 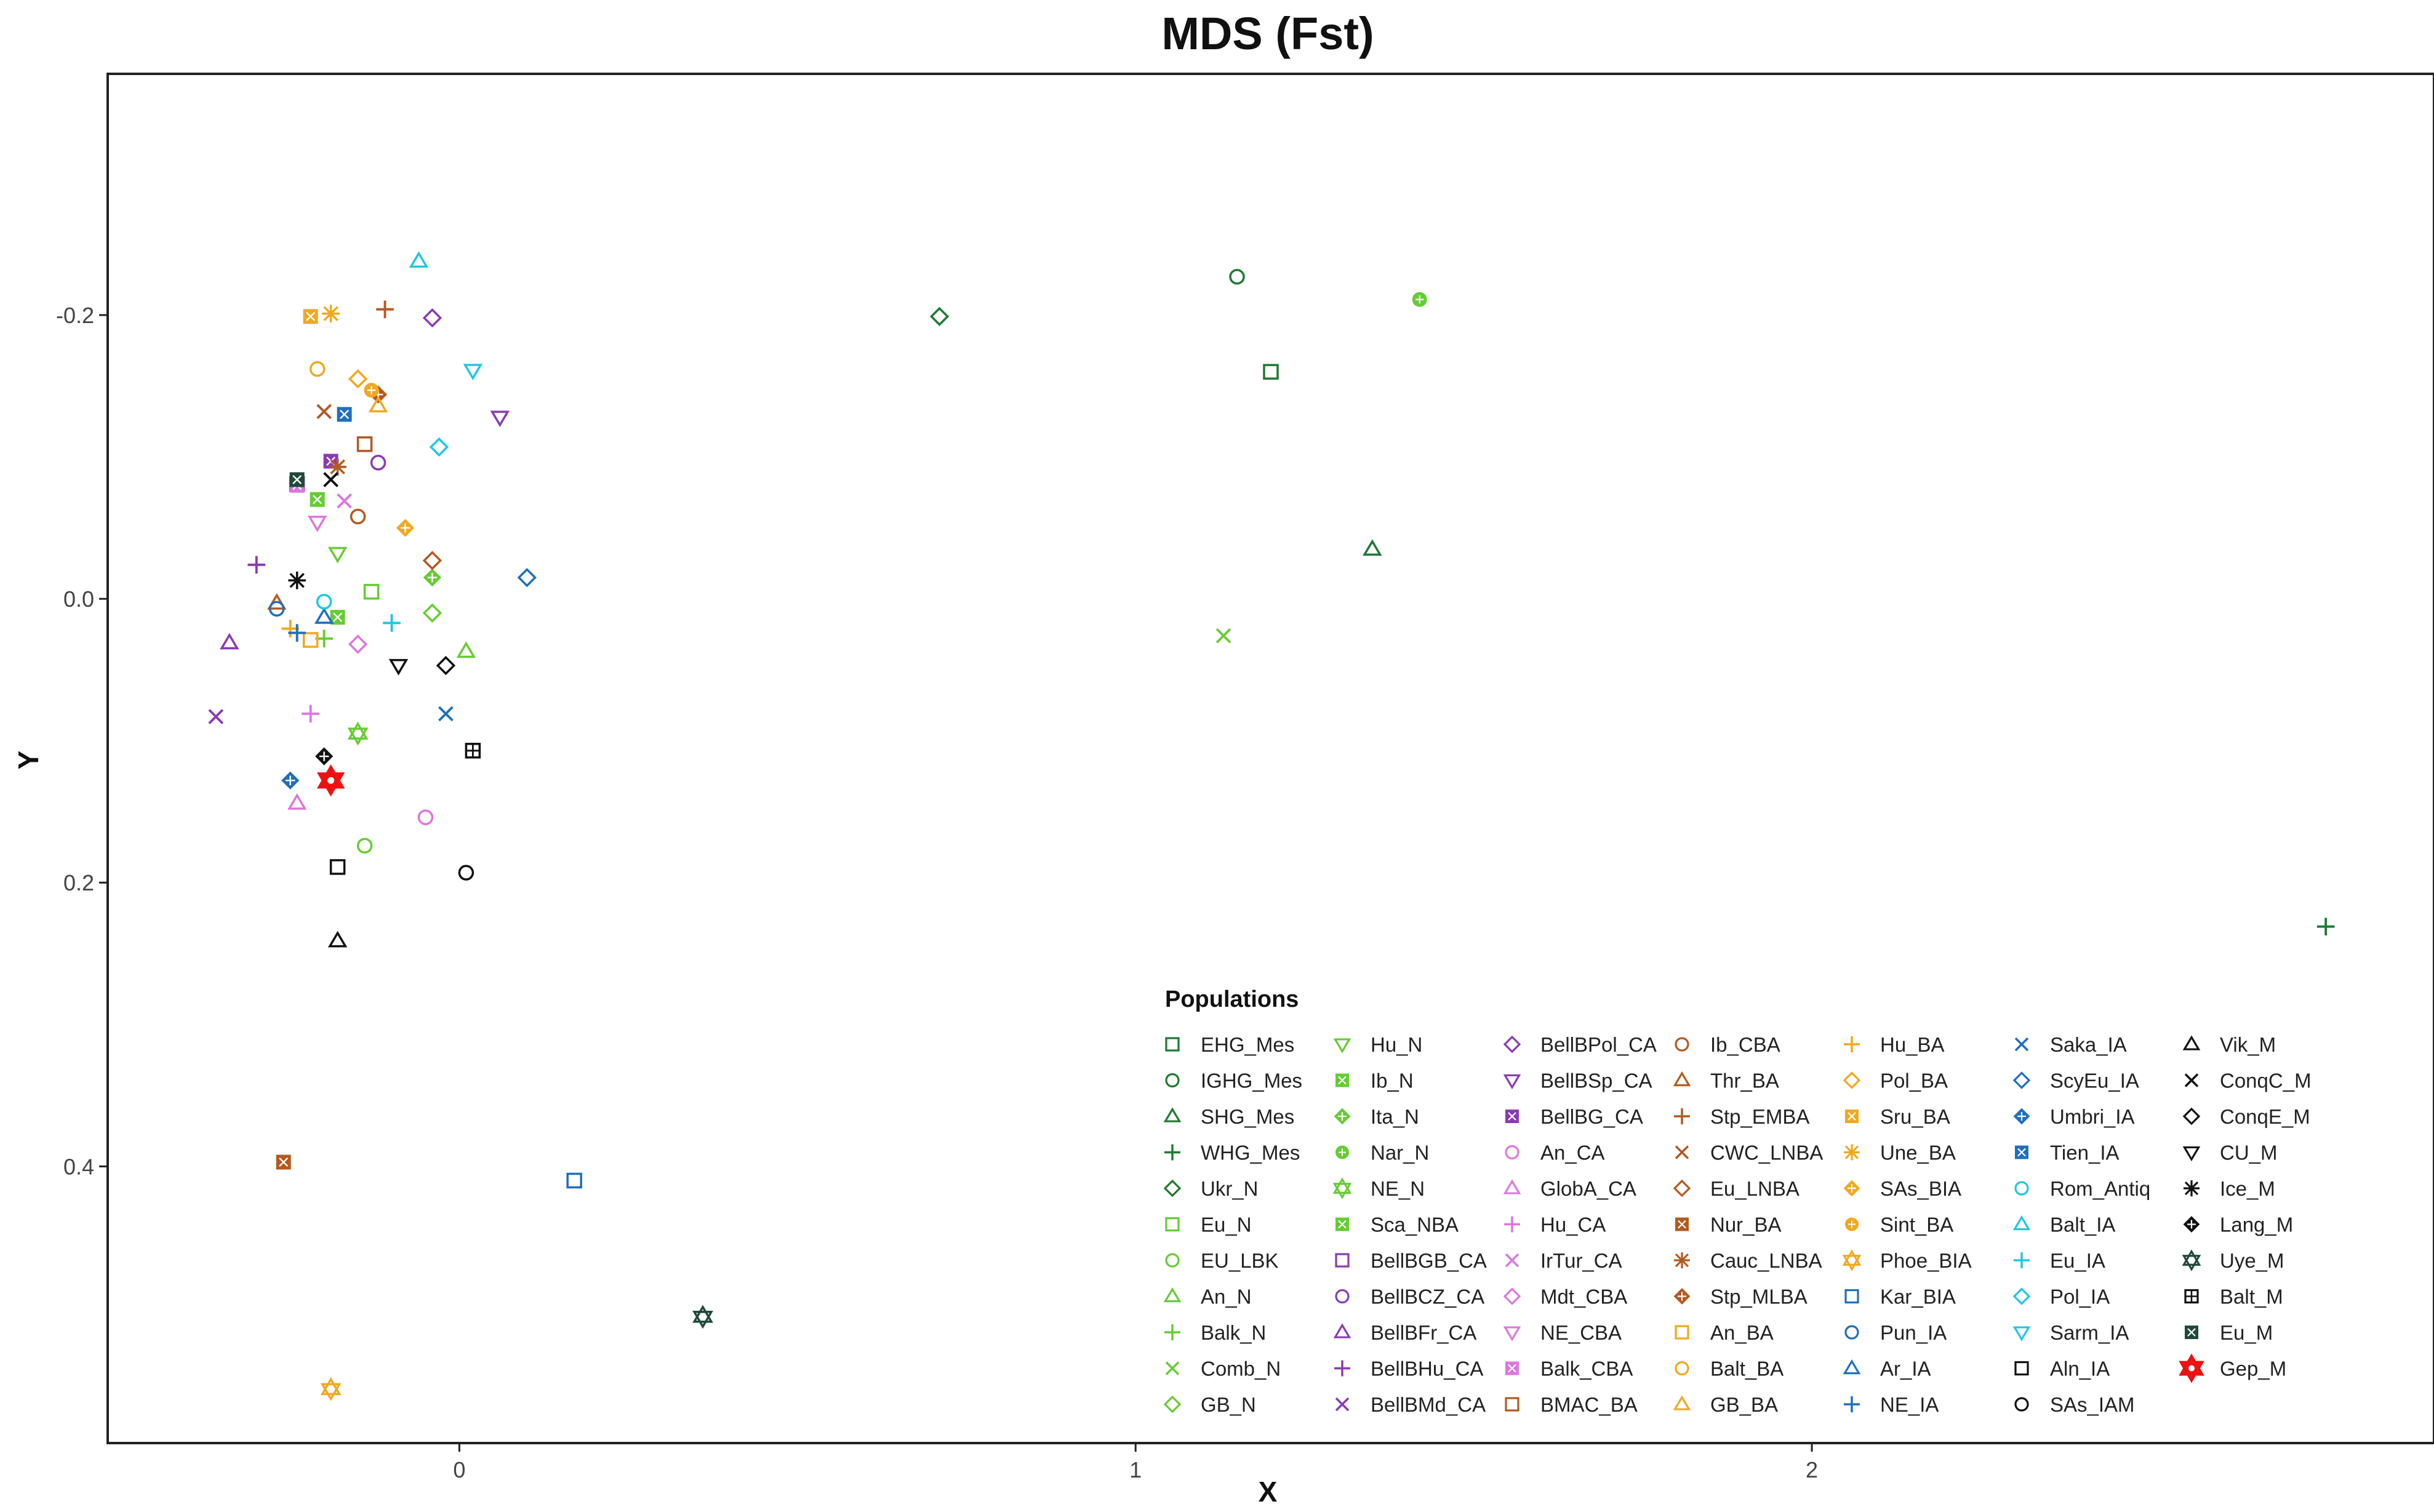 What do you see at coordinates (1427, 1297) in the screenshot?
I see `legend-label: BellBCZ_CA` at bounding box center [1427, 1297].